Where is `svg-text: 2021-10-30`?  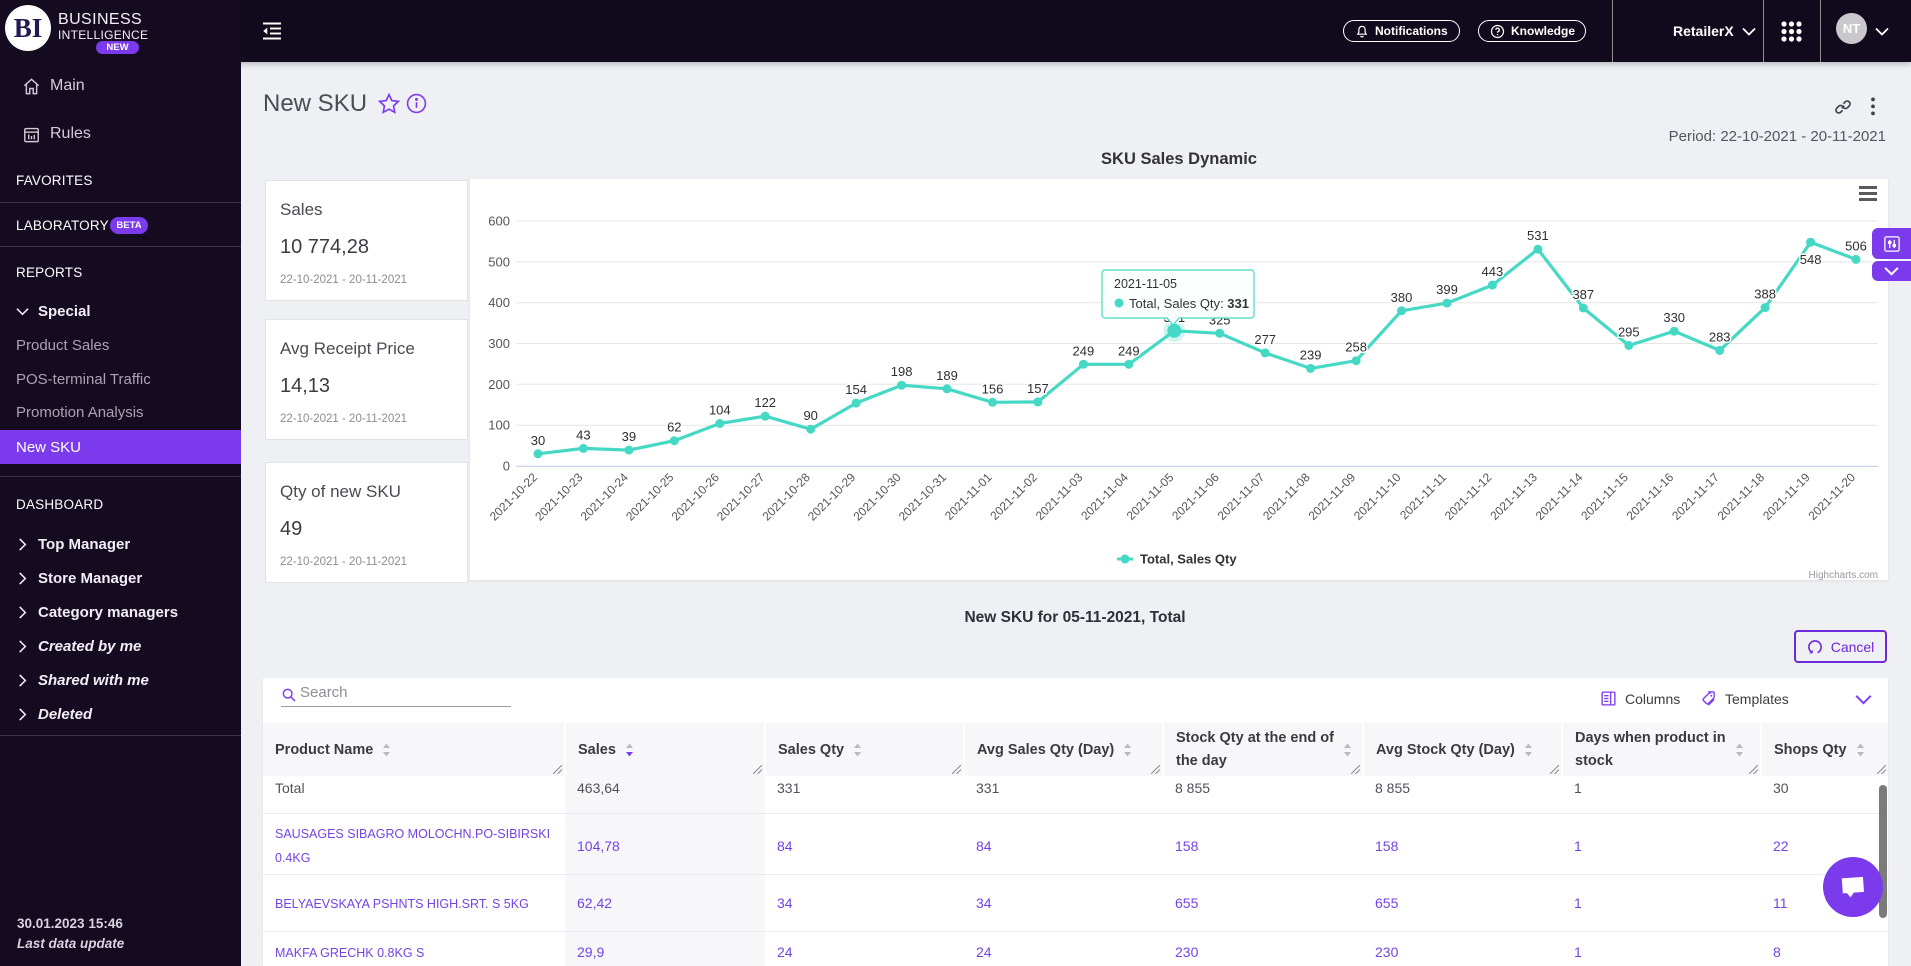
svg-text: 2021-10-30 is located at coordinates (877, 497).